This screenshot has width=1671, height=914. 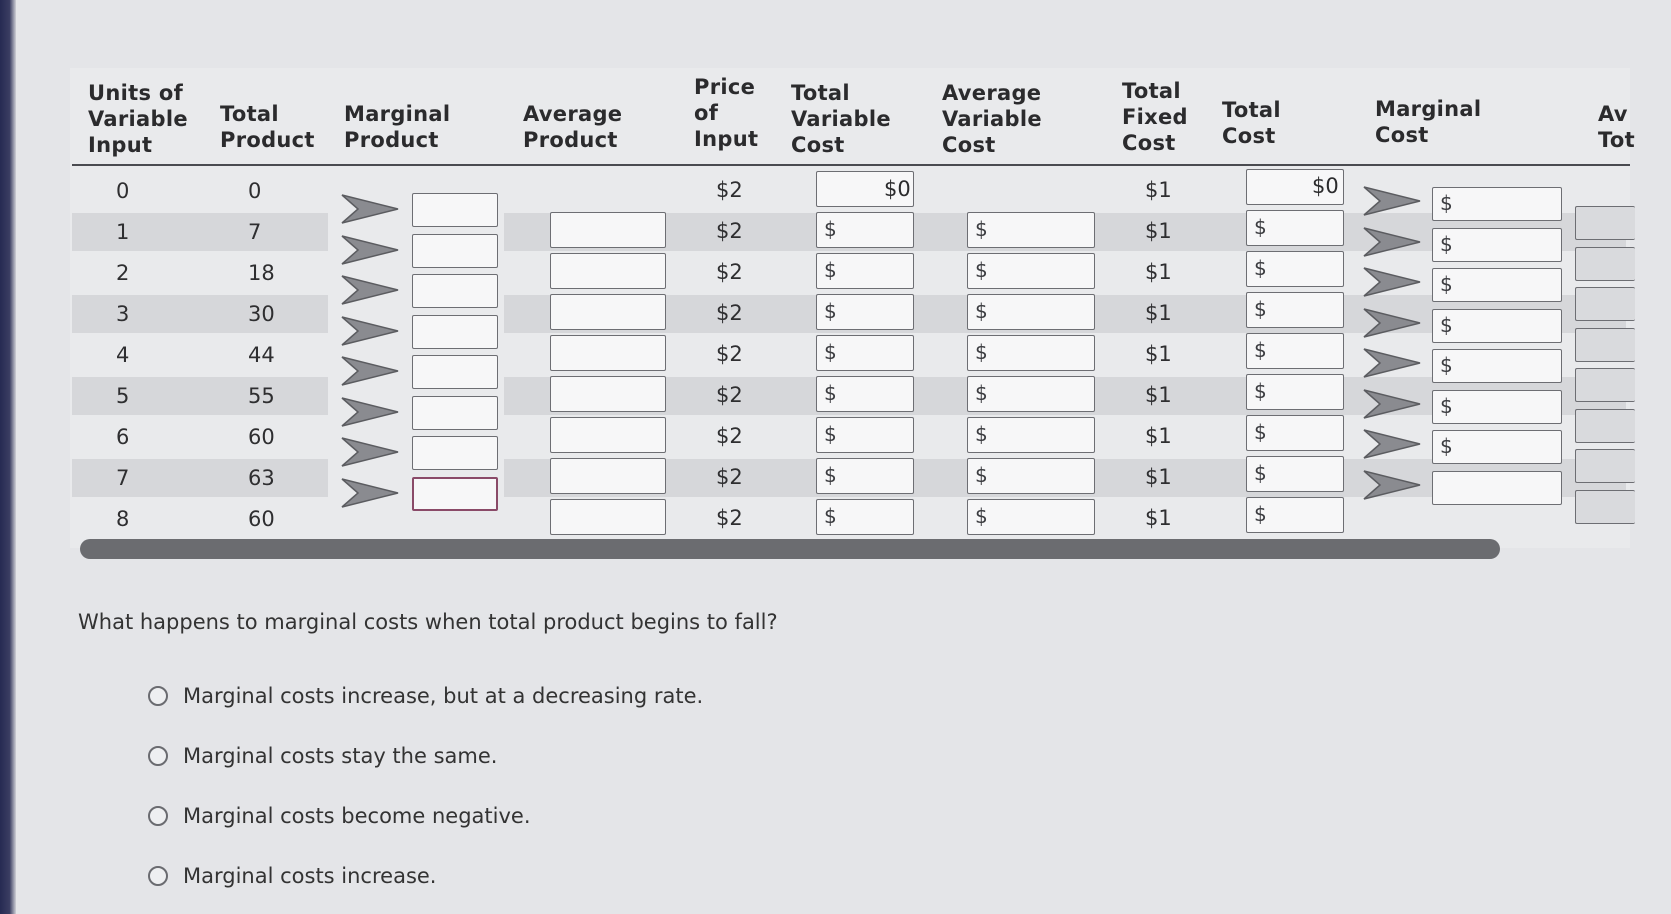 What do you see at coordinates (136, 93) in the screenshot?
I see `header-line: Units of` at bounding box center [136, 93].